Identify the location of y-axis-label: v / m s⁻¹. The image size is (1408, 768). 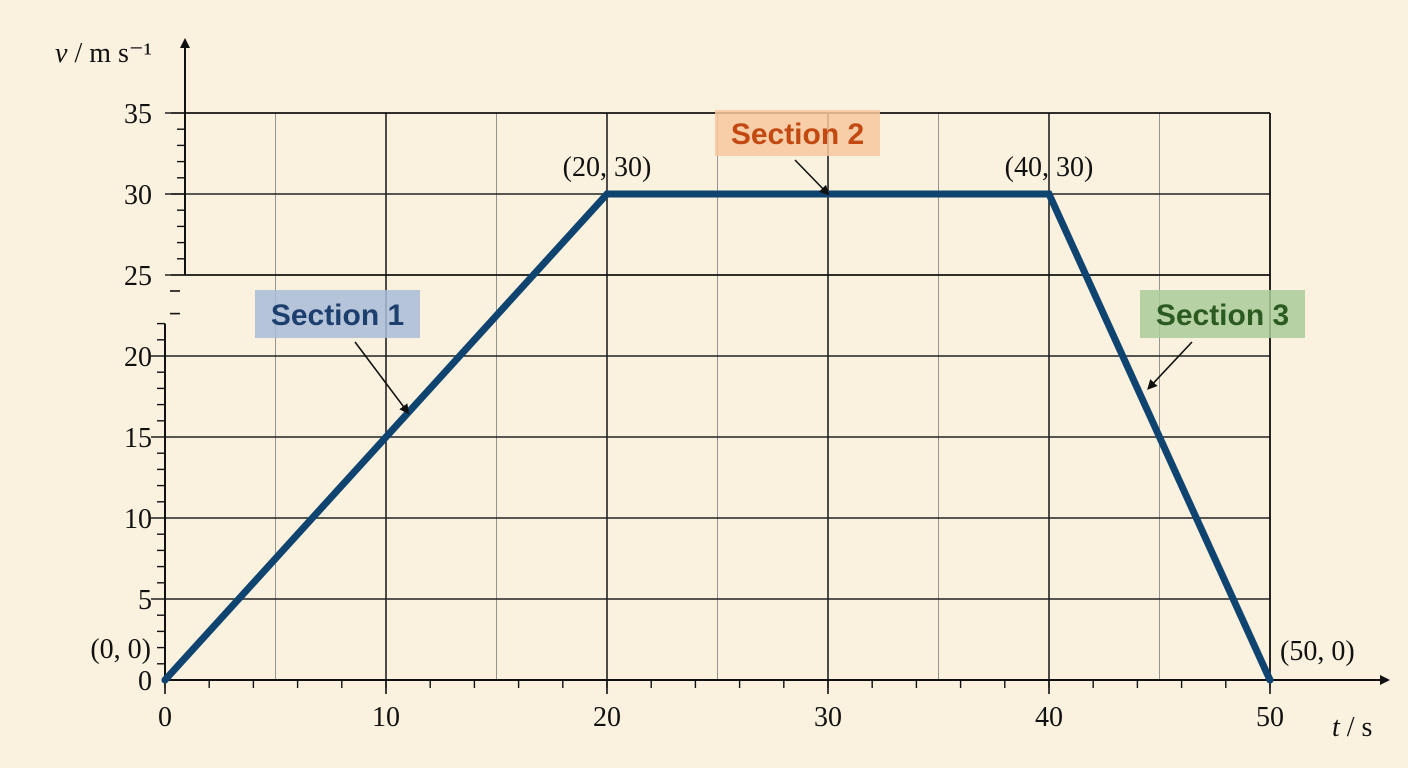
(103, 53).